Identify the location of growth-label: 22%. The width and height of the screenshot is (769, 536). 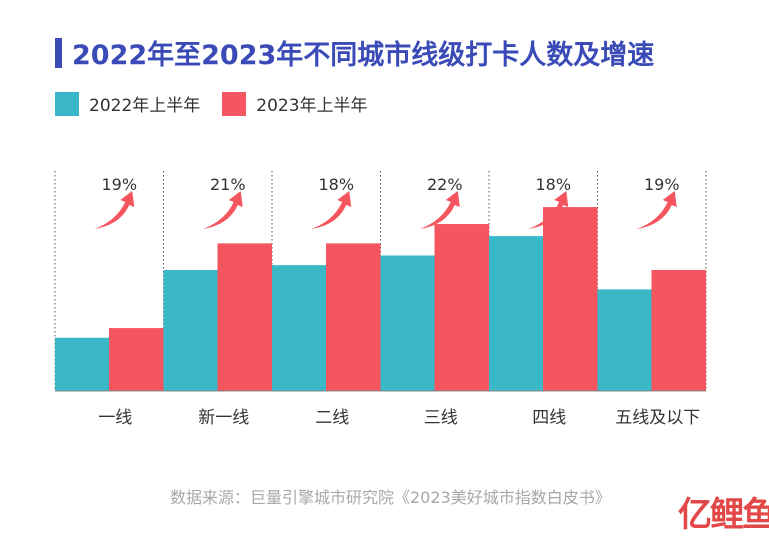
(445, 184).